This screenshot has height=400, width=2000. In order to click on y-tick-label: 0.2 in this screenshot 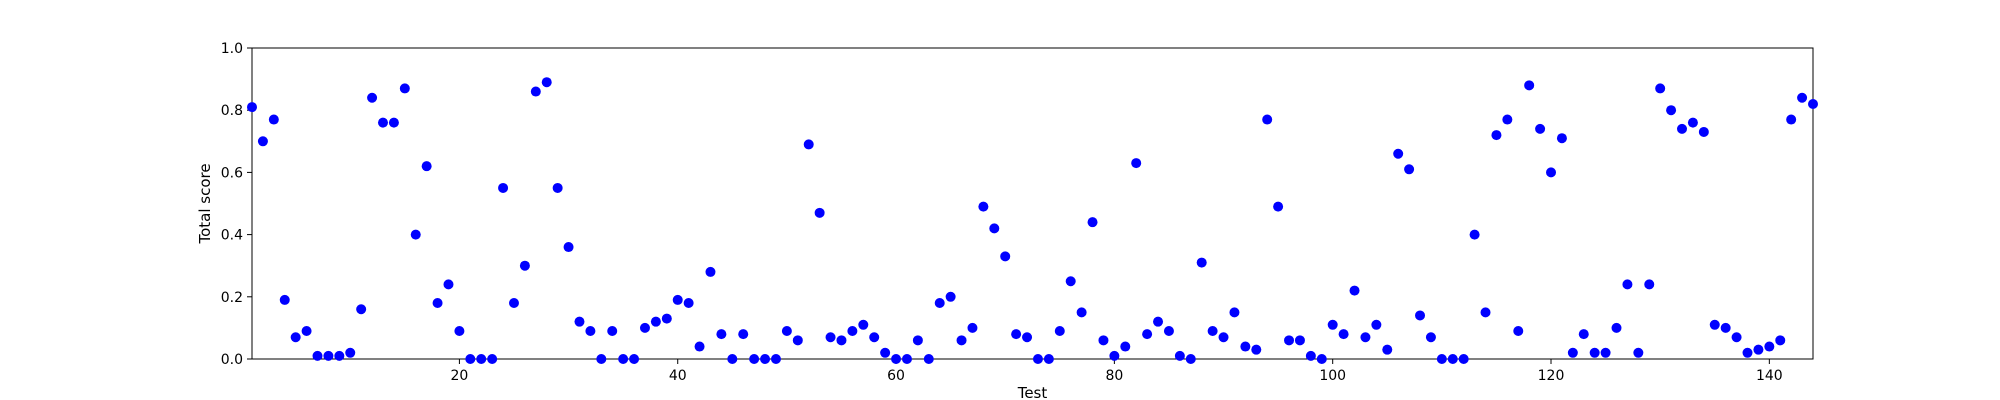, I will do `click(232, 298)`.